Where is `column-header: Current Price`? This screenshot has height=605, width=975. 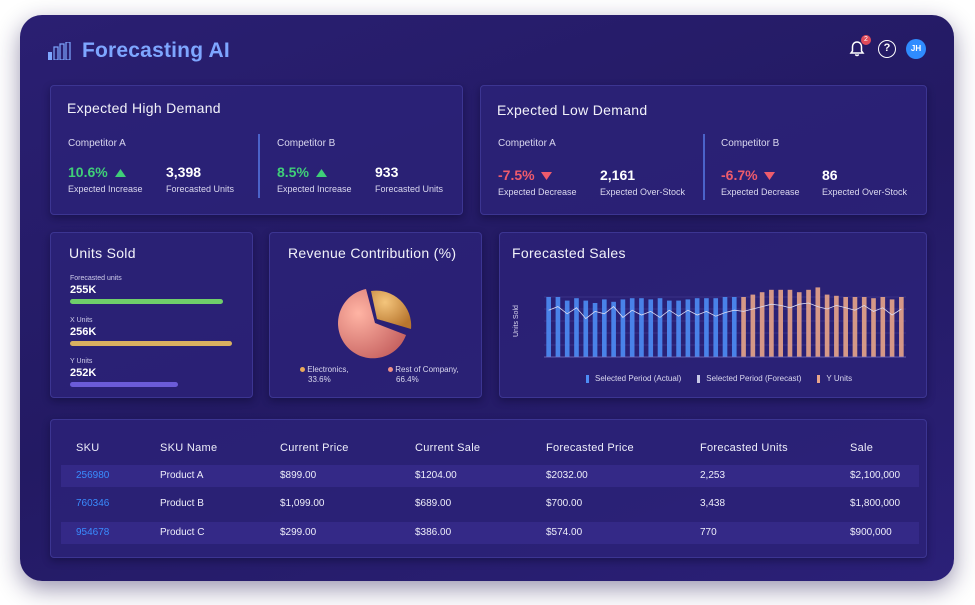
column-header: Current Price is located at coordinates (314, 448).